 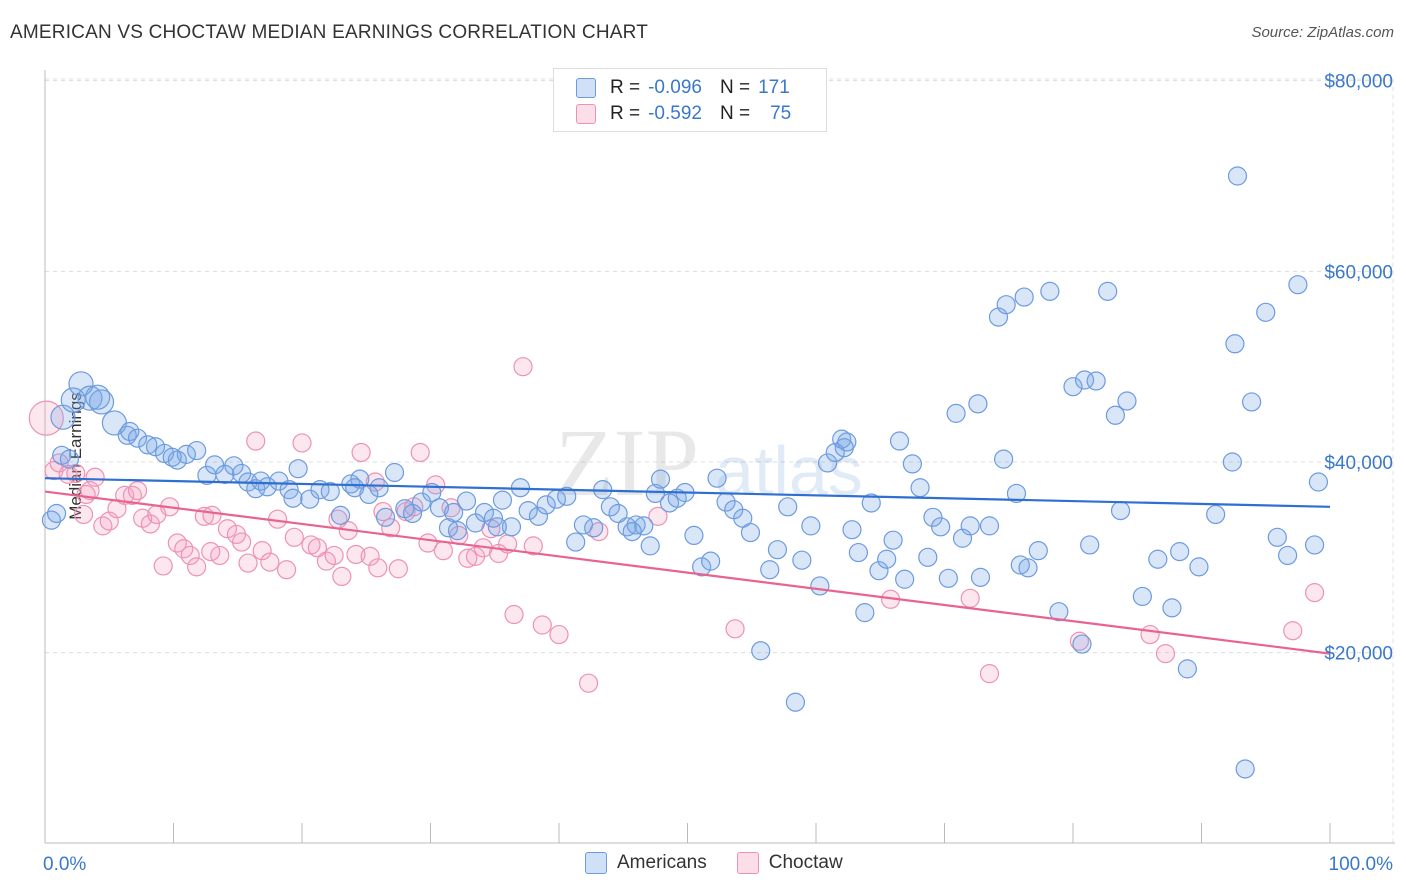 What do you see at coordinates (789, 863) in the screenshot?
I see `bottom-legend-choctaw: Choctaw` at bounding box center [789, 863].